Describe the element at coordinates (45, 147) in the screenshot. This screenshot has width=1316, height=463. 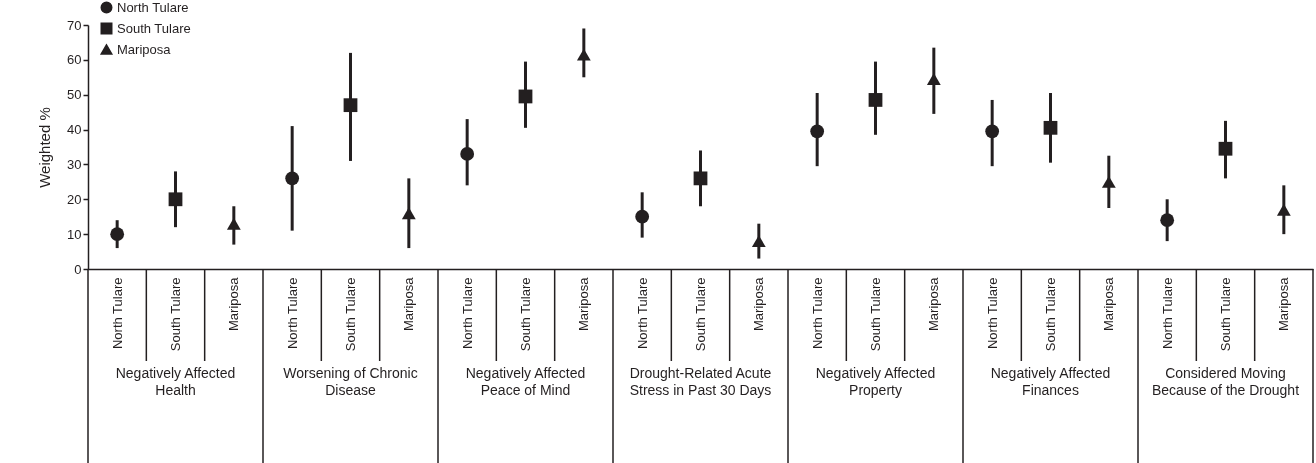
I see `y-axis-title: Weighted %` at that location.